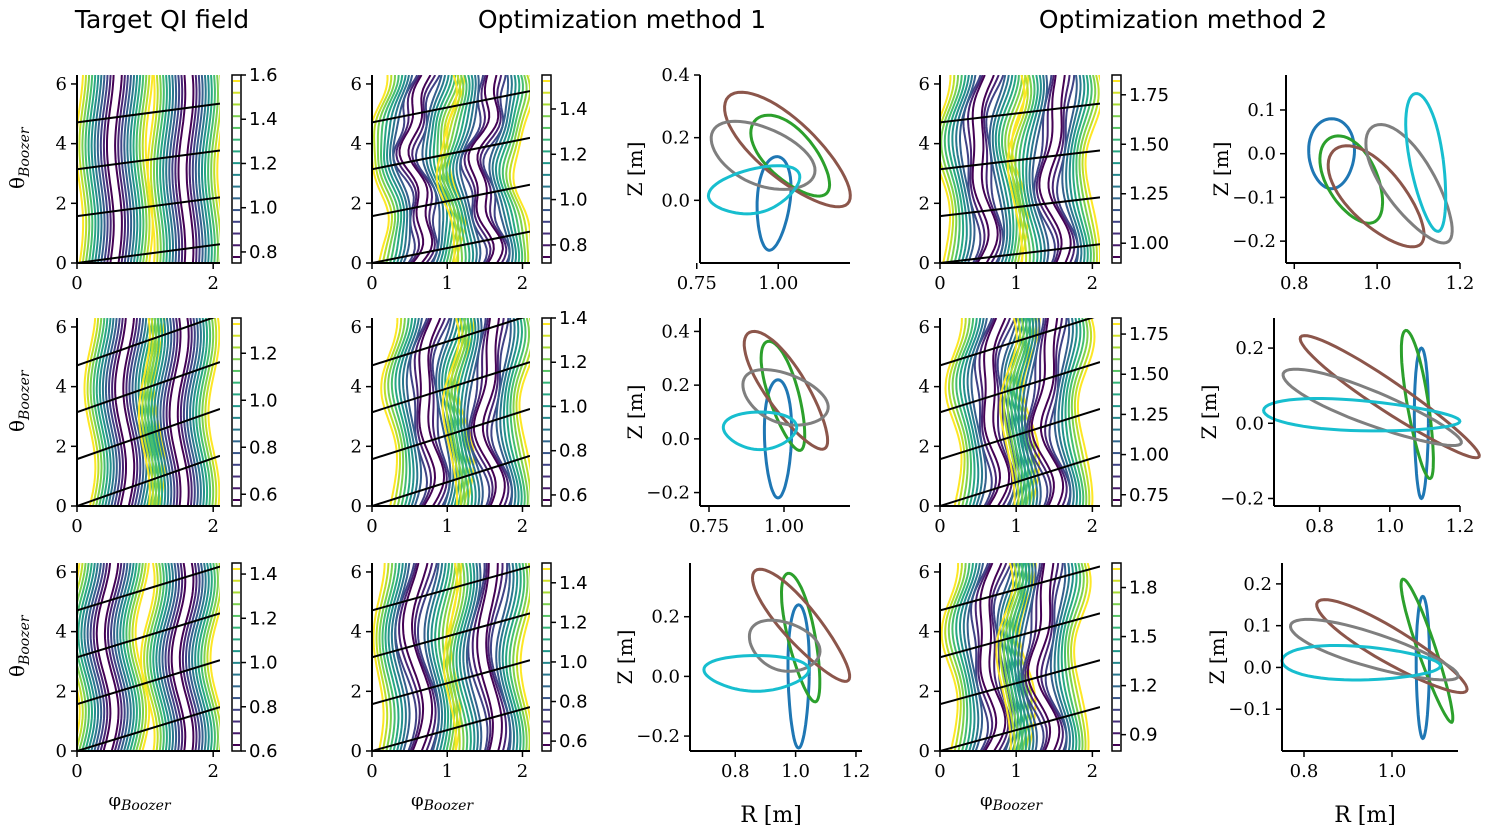  I want to click on contour-lines, so click(148, 169).